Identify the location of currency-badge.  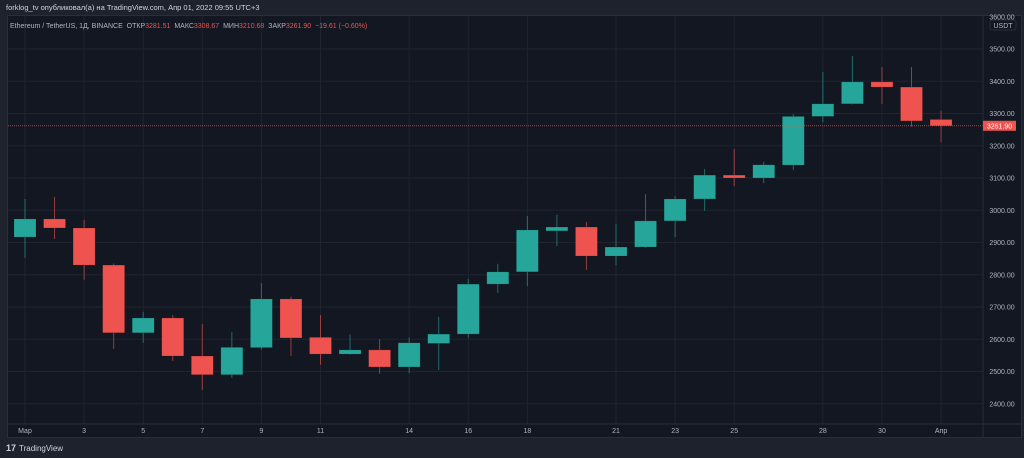
(1003, 25).